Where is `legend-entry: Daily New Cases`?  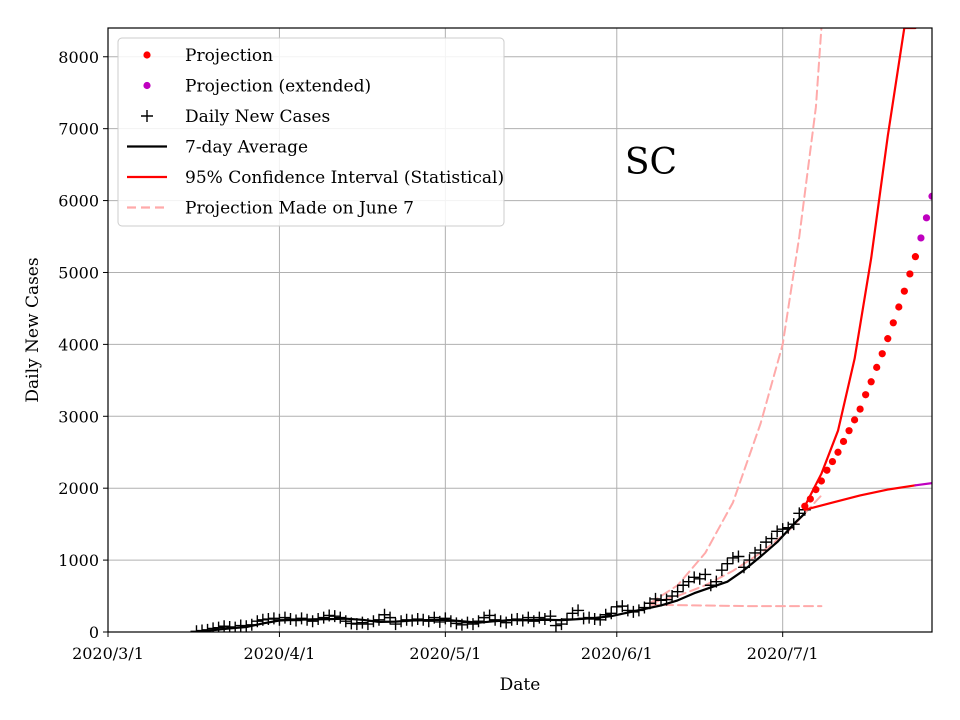
legend-entry: Daily New Cases is located at coordinates (235, 117).